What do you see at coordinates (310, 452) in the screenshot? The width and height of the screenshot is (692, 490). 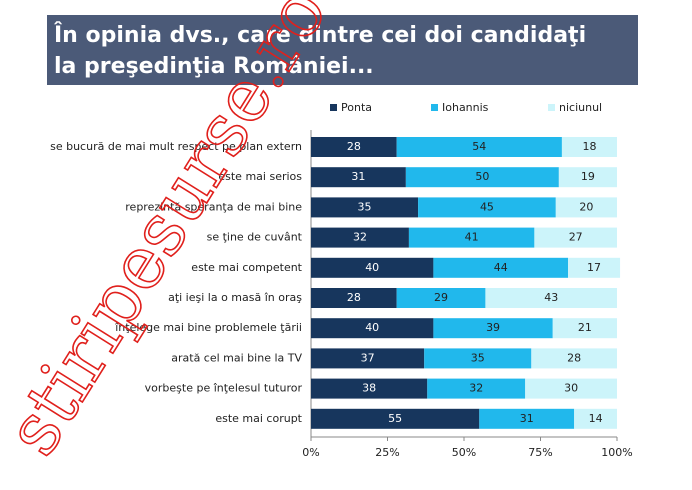 I see `x-tick-label: 0%` at bounding box center [310, 452].